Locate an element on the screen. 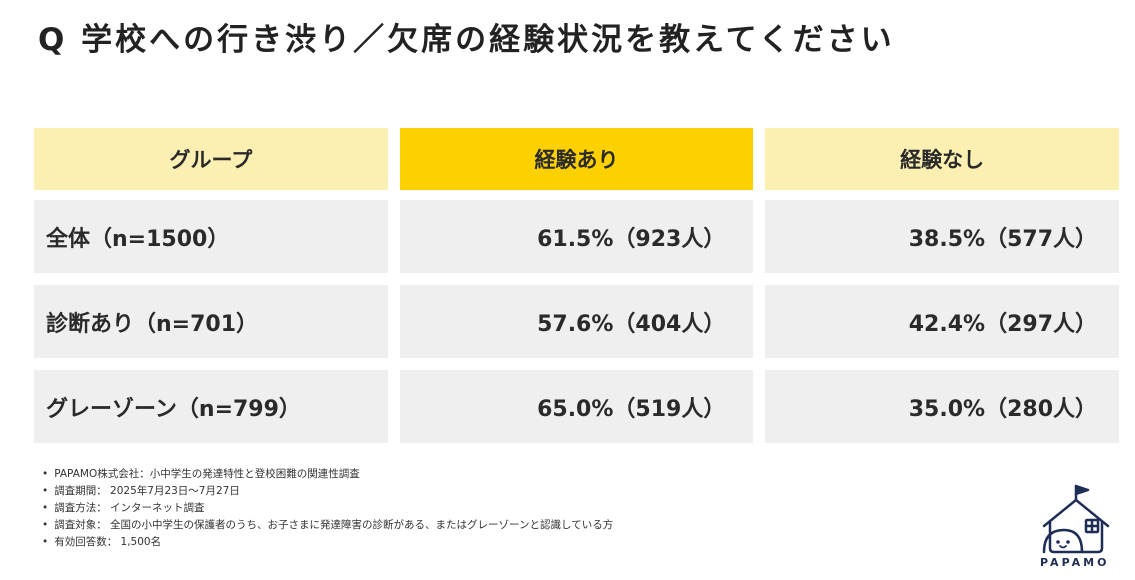 Image resolution: width=1135 pixels, height=580 pixels. table-row: グレーゾーン（n=799） 65.0%（519人） 35.0%（280人） is located at coordinates (576, 406).